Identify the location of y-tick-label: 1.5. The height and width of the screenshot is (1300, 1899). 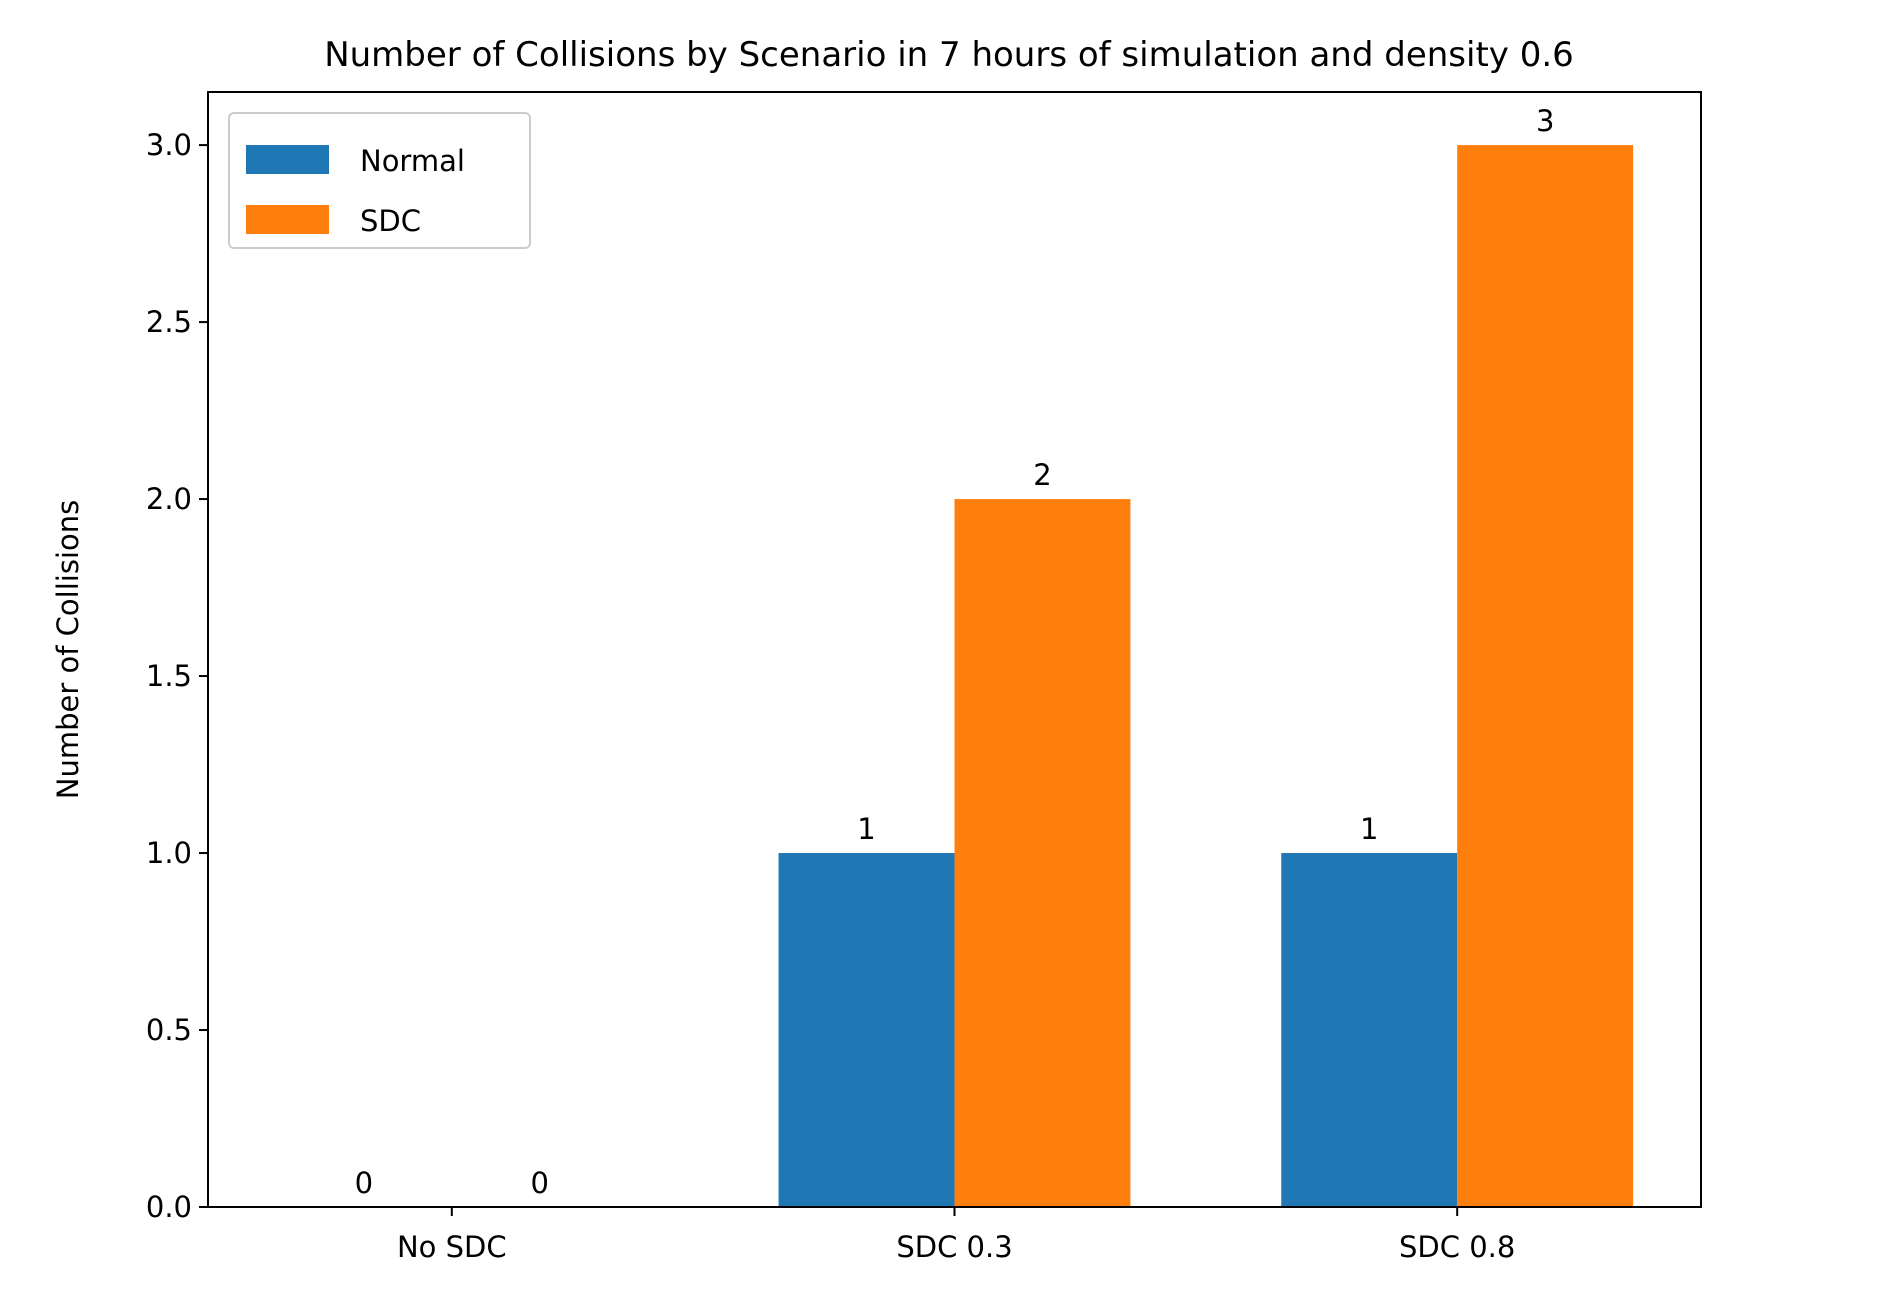
(169, 676).